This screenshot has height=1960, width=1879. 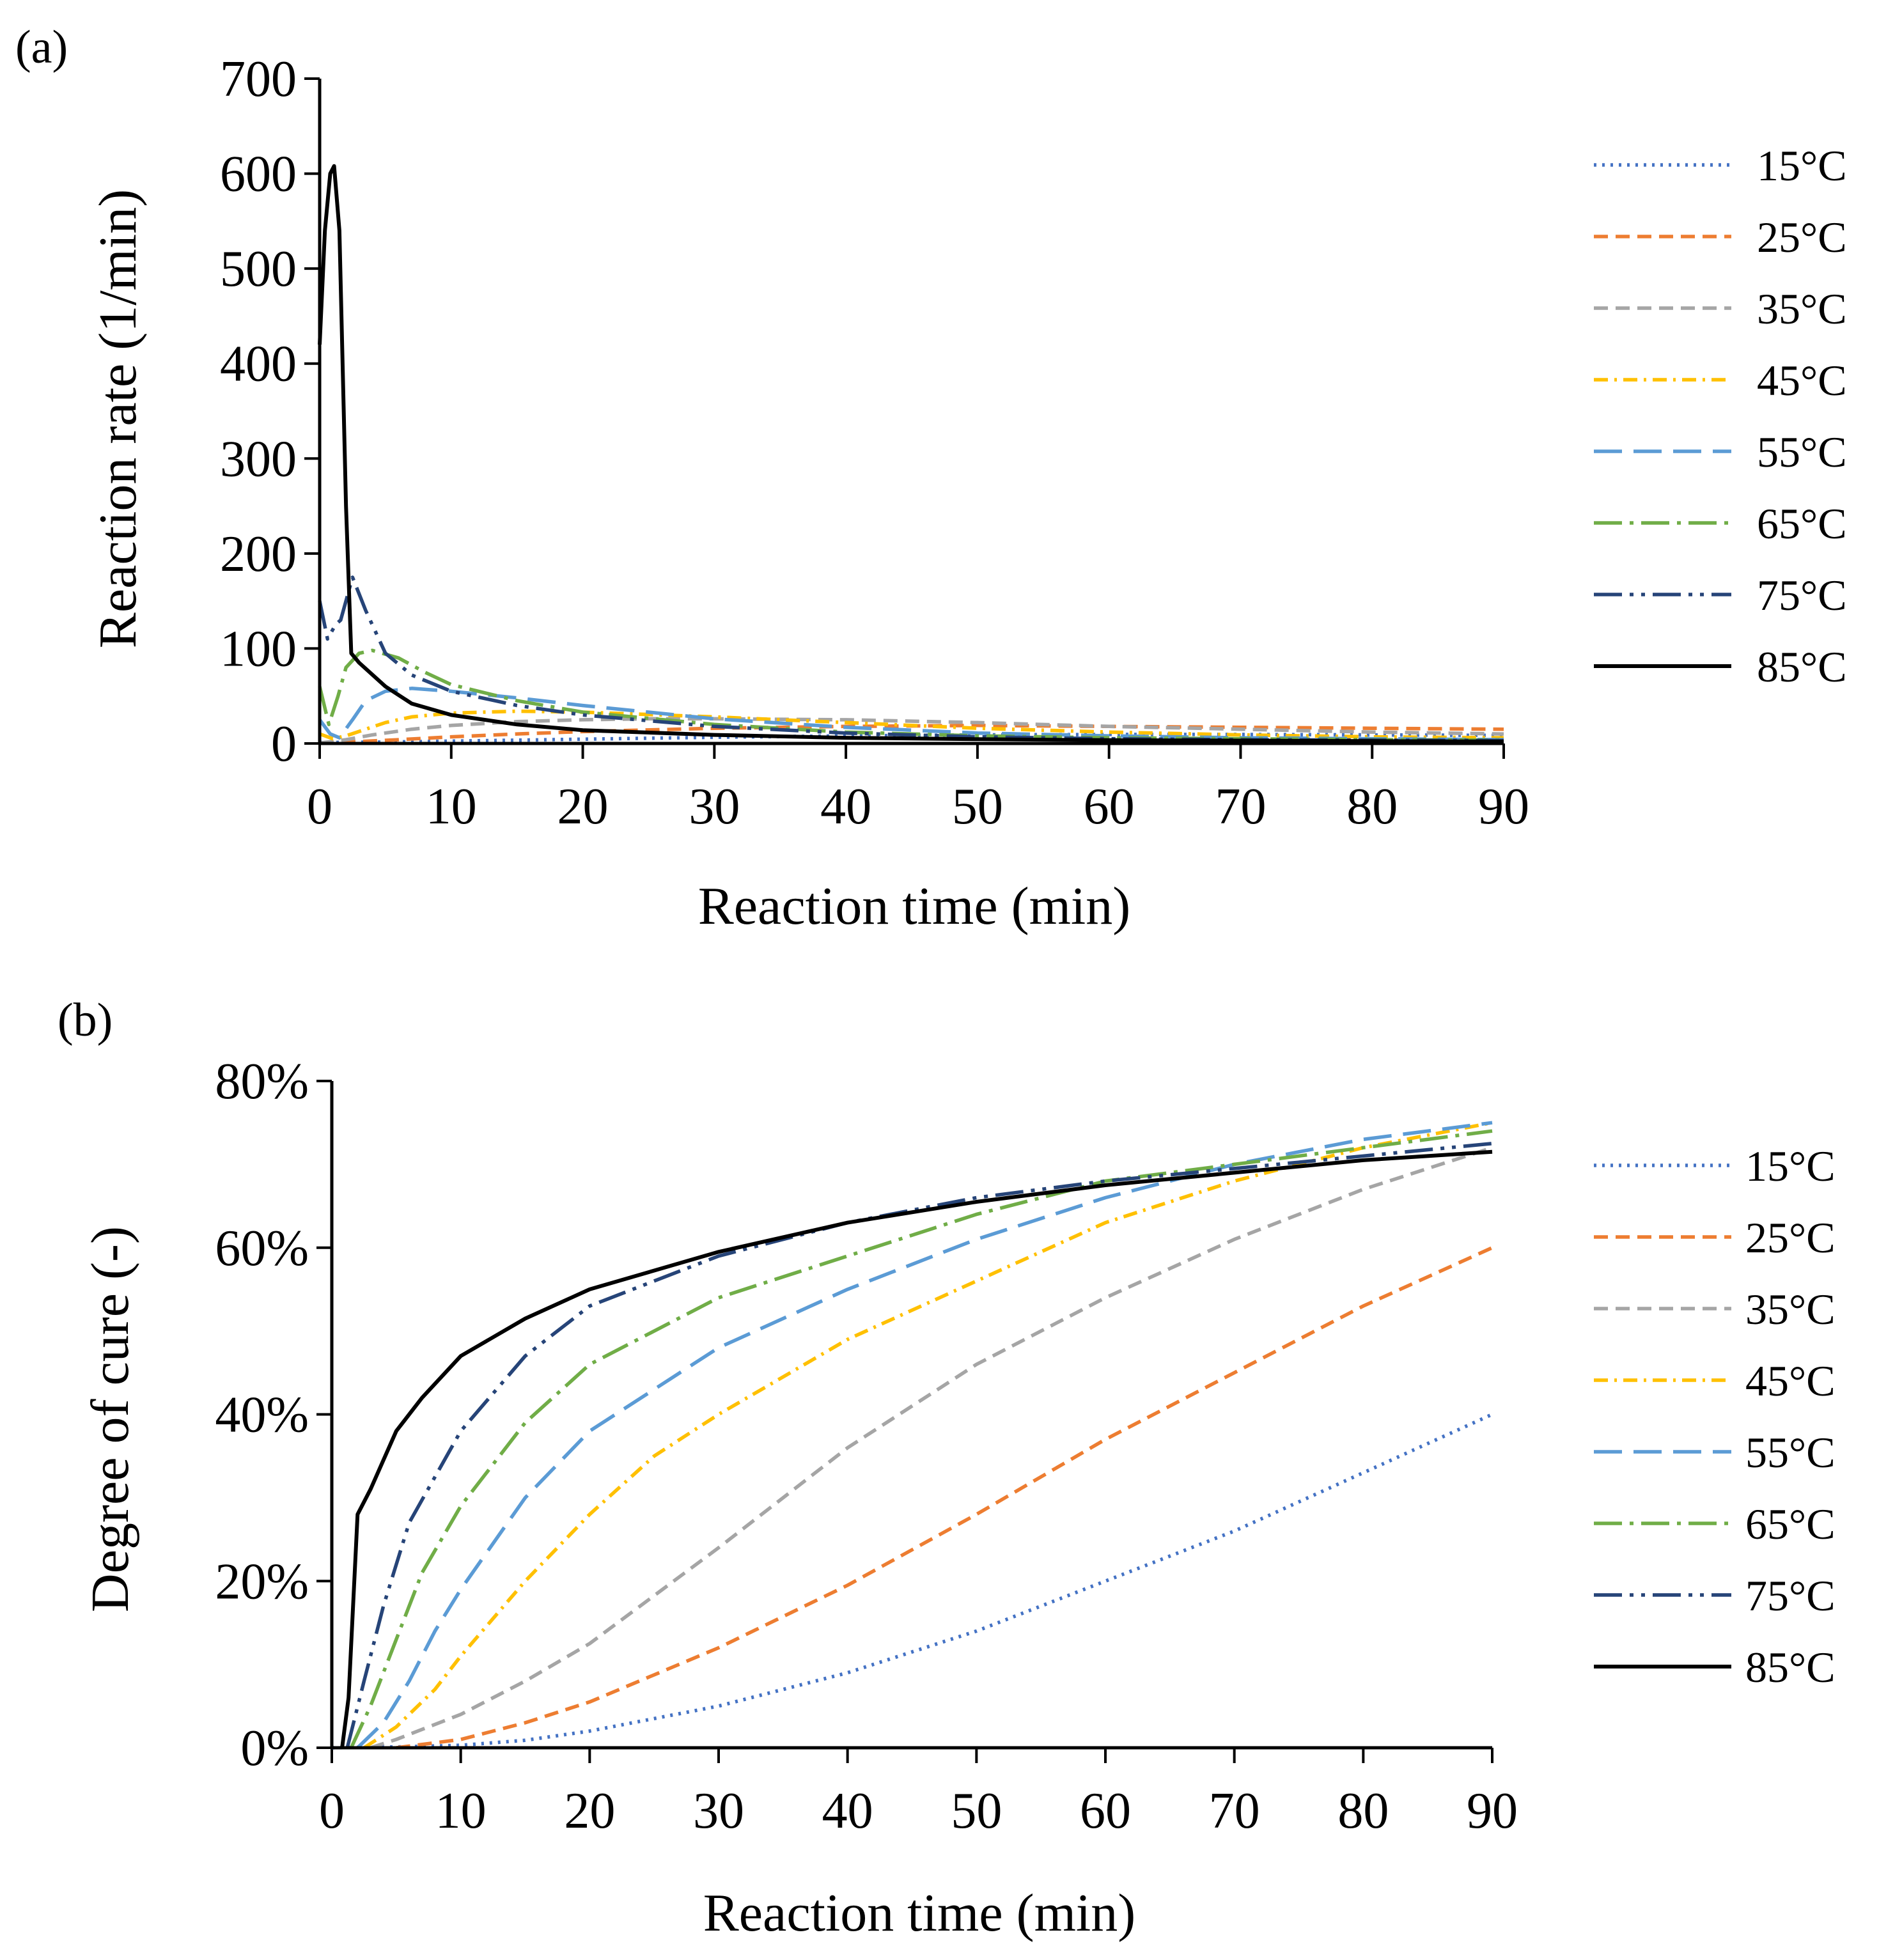 I want to click on chart-a-y-ticks: 0 100 200 300 400 500 600 700, so click(x=270, y=411).